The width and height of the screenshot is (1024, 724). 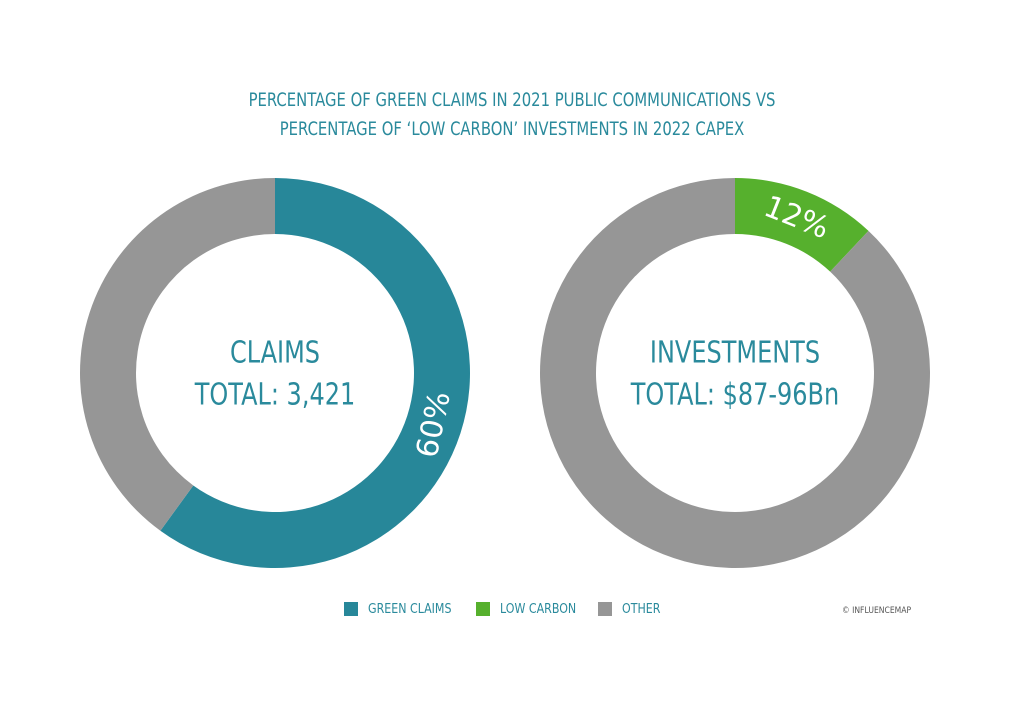 What do you see at coordinates (410, 609) in the screenshot?
I see `legend-label-green-claims: GREEN CLAIMS` at bounding box center [410, 609].